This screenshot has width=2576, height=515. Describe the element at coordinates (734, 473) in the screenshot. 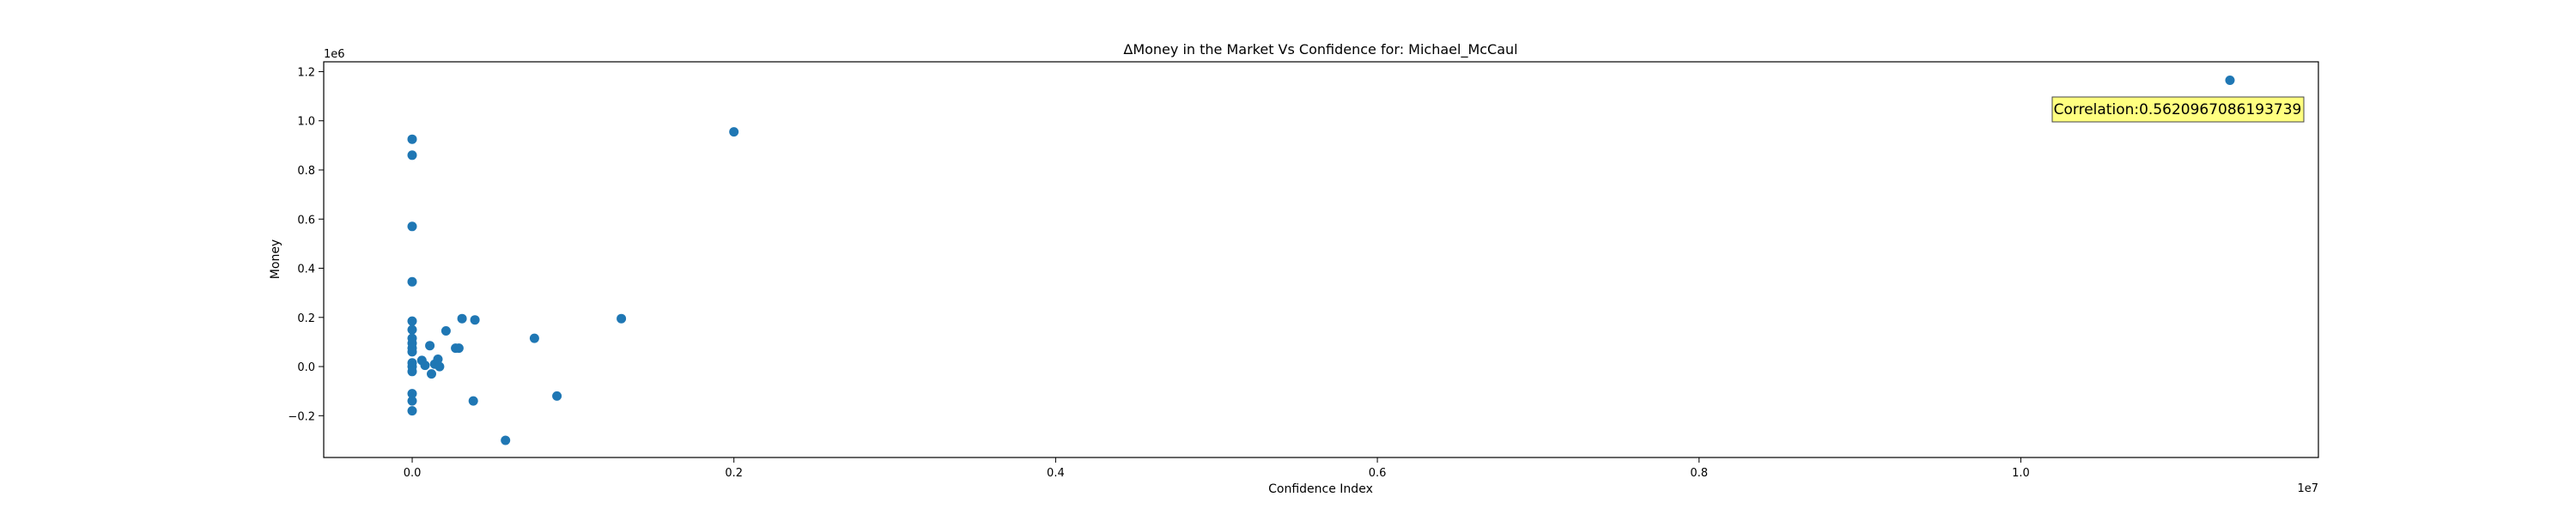

I see `x-tick-label: 0.2` at that location.